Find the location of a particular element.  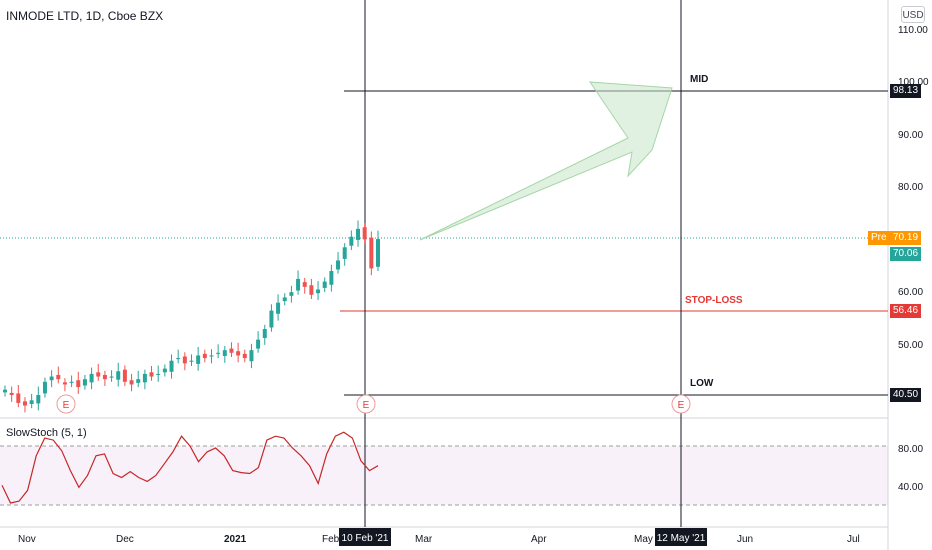

stoch-tick: 40.00 is located at coordinates (910, 487).